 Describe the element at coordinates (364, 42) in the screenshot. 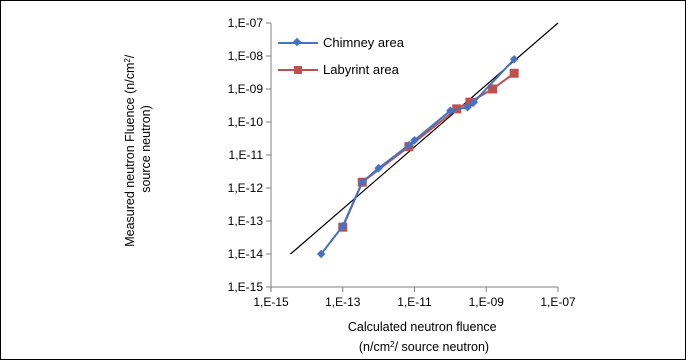

I see `legend-chimney-label: Chimney area` at that location.